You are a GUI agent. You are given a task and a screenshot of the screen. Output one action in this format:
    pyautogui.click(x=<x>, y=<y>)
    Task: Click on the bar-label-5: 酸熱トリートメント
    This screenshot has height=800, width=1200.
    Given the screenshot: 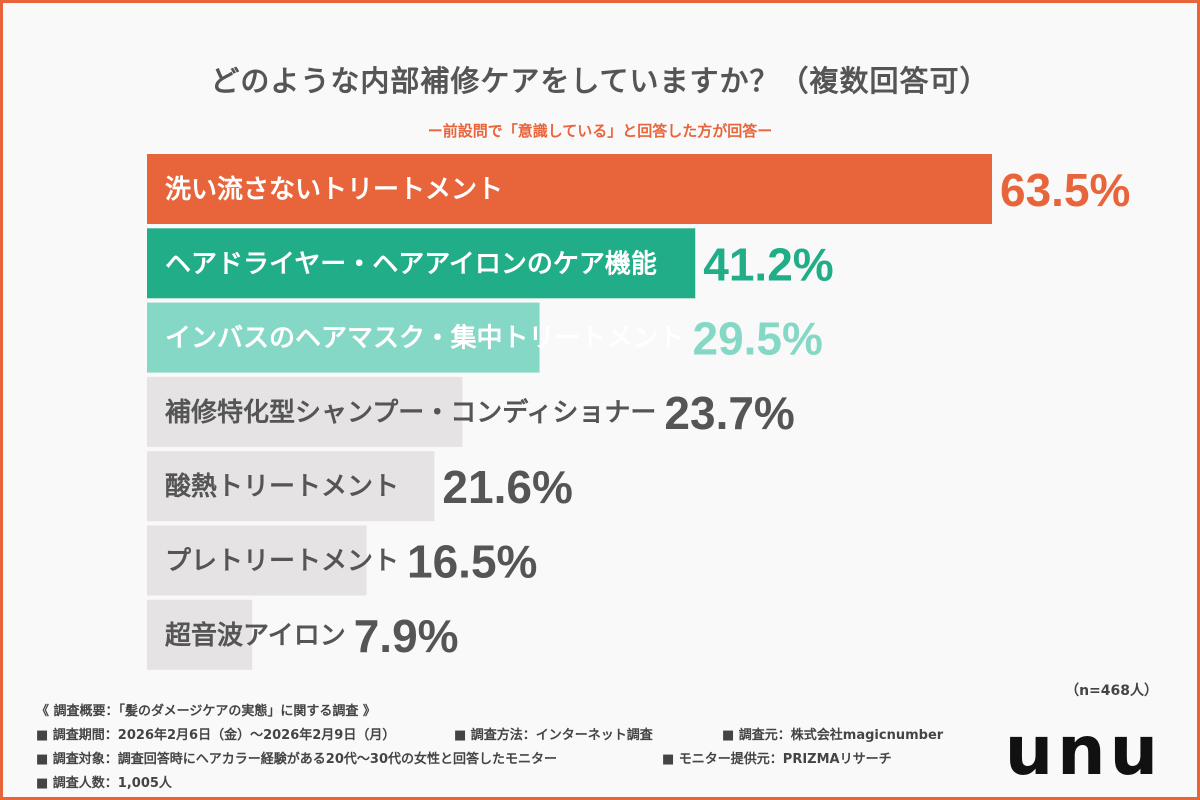 What is the action you would take?
    pyautogui.click(x=282, y=487)
    